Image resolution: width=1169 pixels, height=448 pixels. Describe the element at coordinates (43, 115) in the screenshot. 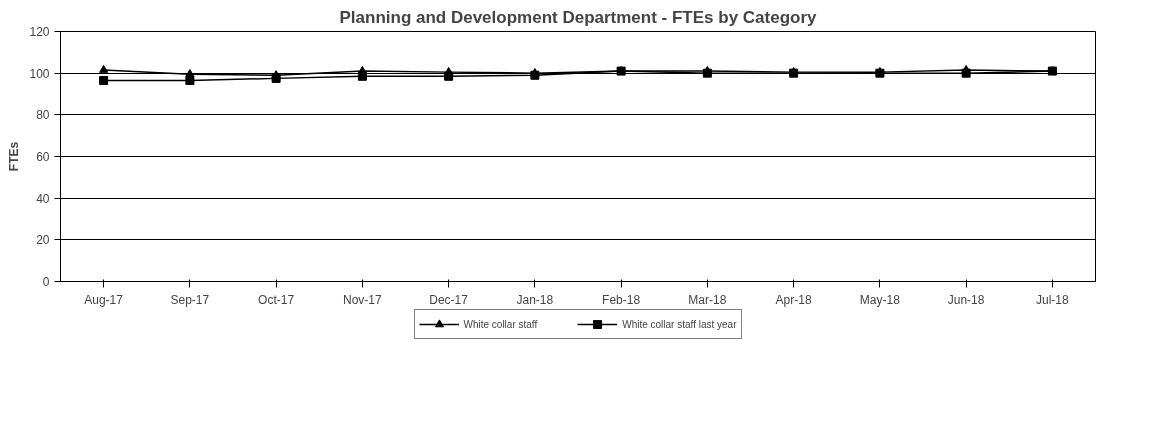

I see `y-tick-label: 80` at that location.